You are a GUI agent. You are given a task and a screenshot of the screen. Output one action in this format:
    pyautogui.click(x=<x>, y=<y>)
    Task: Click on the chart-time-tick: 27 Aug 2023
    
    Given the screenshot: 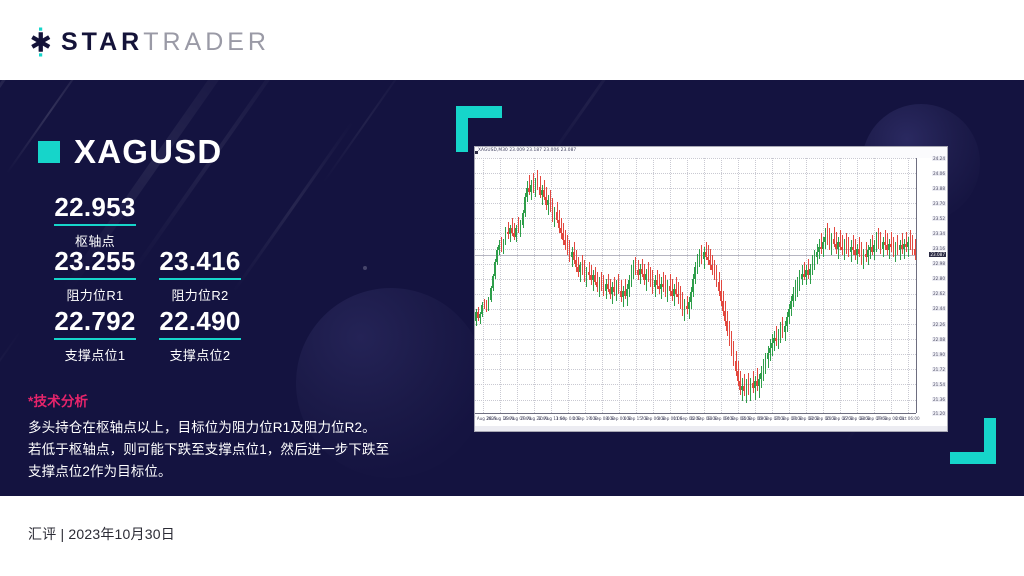 What is the action you would take?
    pyautogui.click(x=486, y=418)
    